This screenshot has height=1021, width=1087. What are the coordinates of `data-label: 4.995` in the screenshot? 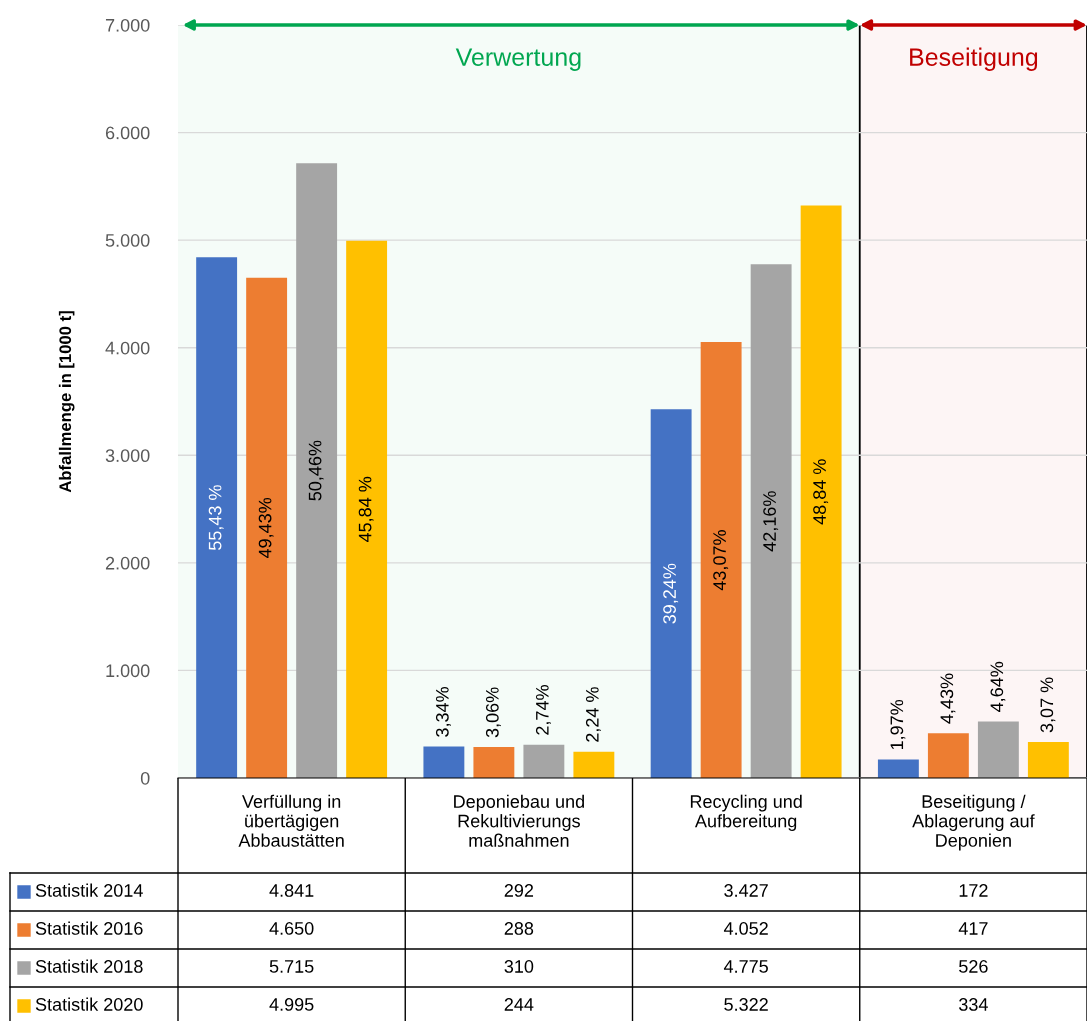 It's located at (291, 1004).